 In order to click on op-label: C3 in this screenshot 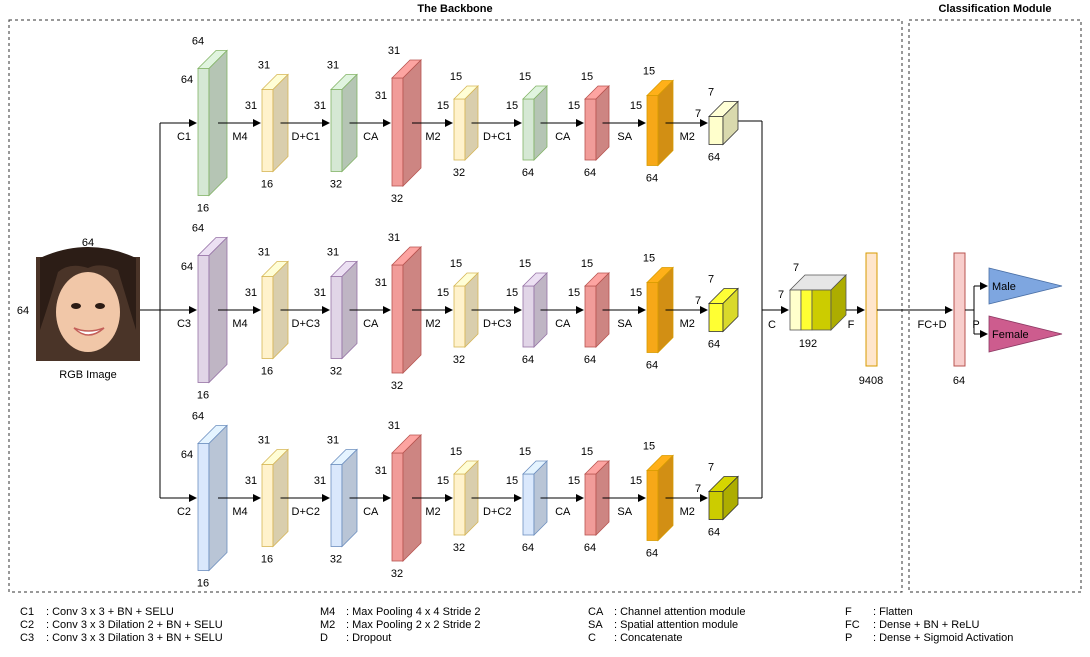, I will do `click(184, 324)`.